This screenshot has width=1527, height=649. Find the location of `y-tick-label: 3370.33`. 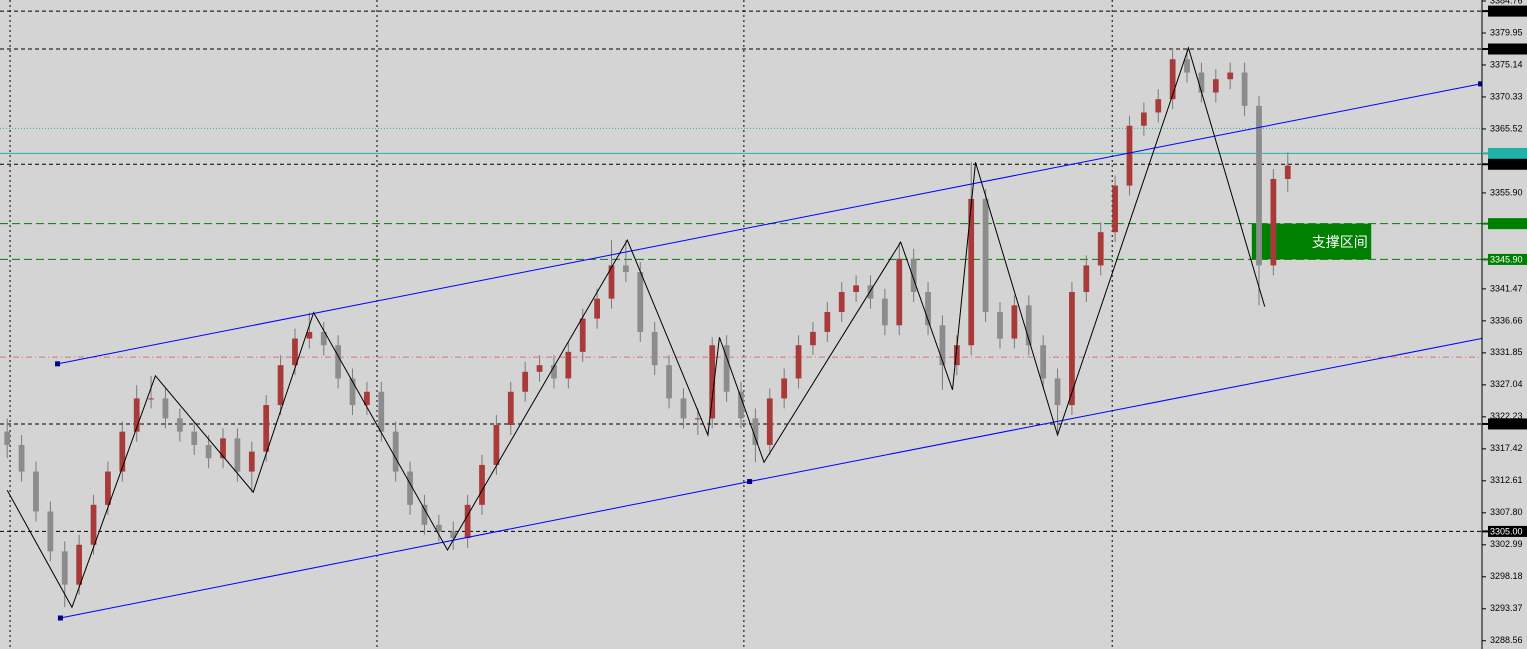

y-tick-label: 3370.33 is located at coordinates (1506, 96).